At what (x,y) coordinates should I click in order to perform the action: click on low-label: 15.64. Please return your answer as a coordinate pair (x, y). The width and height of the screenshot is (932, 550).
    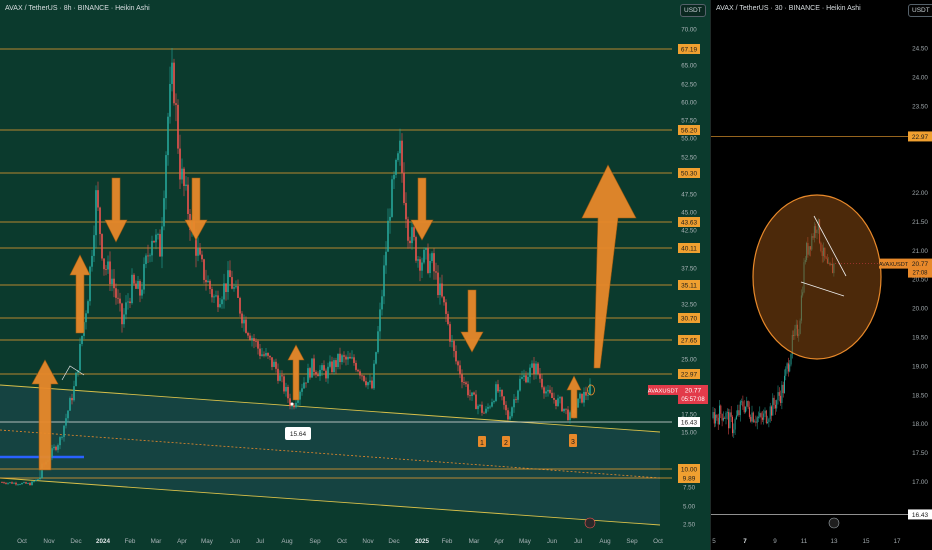
    Looking at the image, I should click on (298, 434).